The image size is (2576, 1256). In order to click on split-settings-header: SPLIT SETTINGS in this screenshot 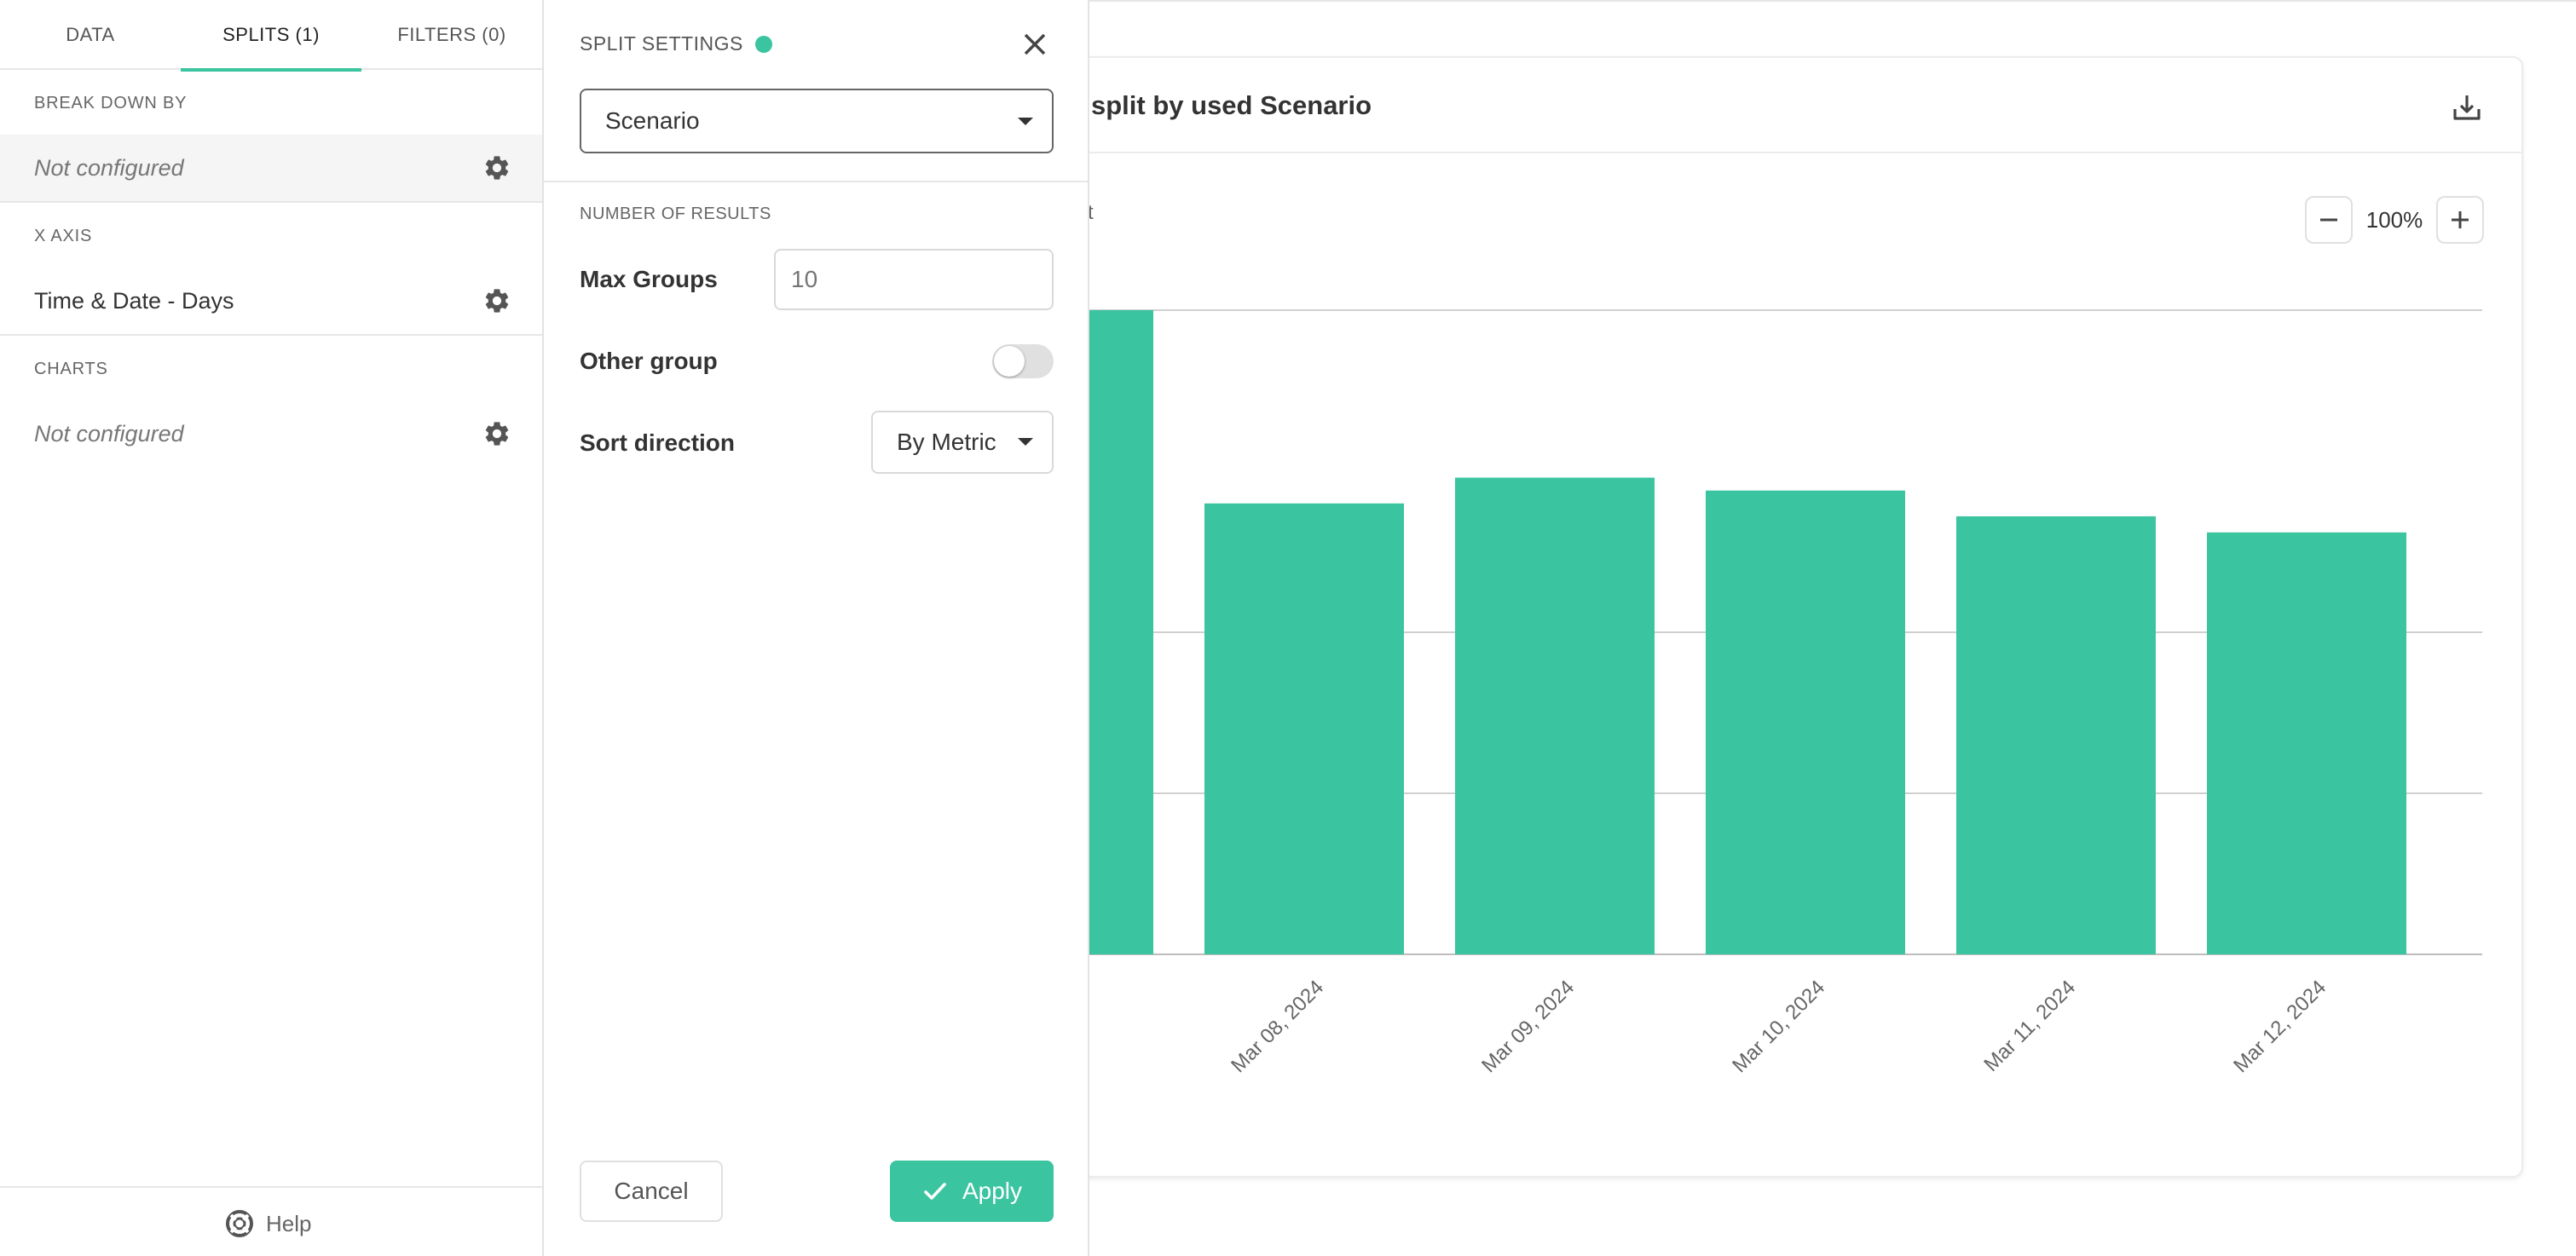, I will do `click(676, 44)`.